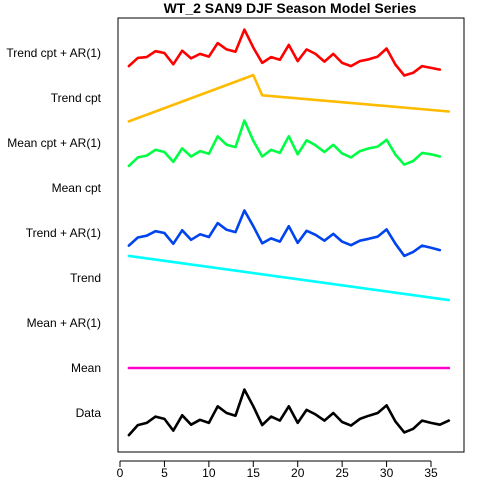 The height and width of the screenshot is (480, 480). I want to click on series-line-data, so click(289, 412).